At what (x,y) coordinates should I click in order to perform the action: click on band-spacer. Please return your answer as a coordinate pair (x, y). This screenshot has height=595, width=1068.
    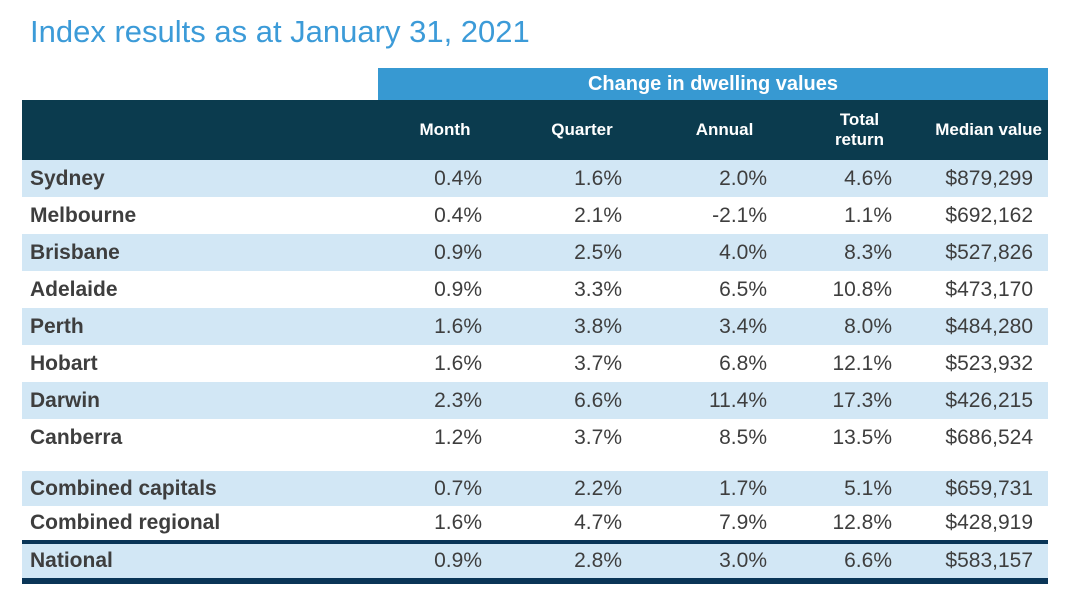
    Looking at the image, I should click on (200, 84).